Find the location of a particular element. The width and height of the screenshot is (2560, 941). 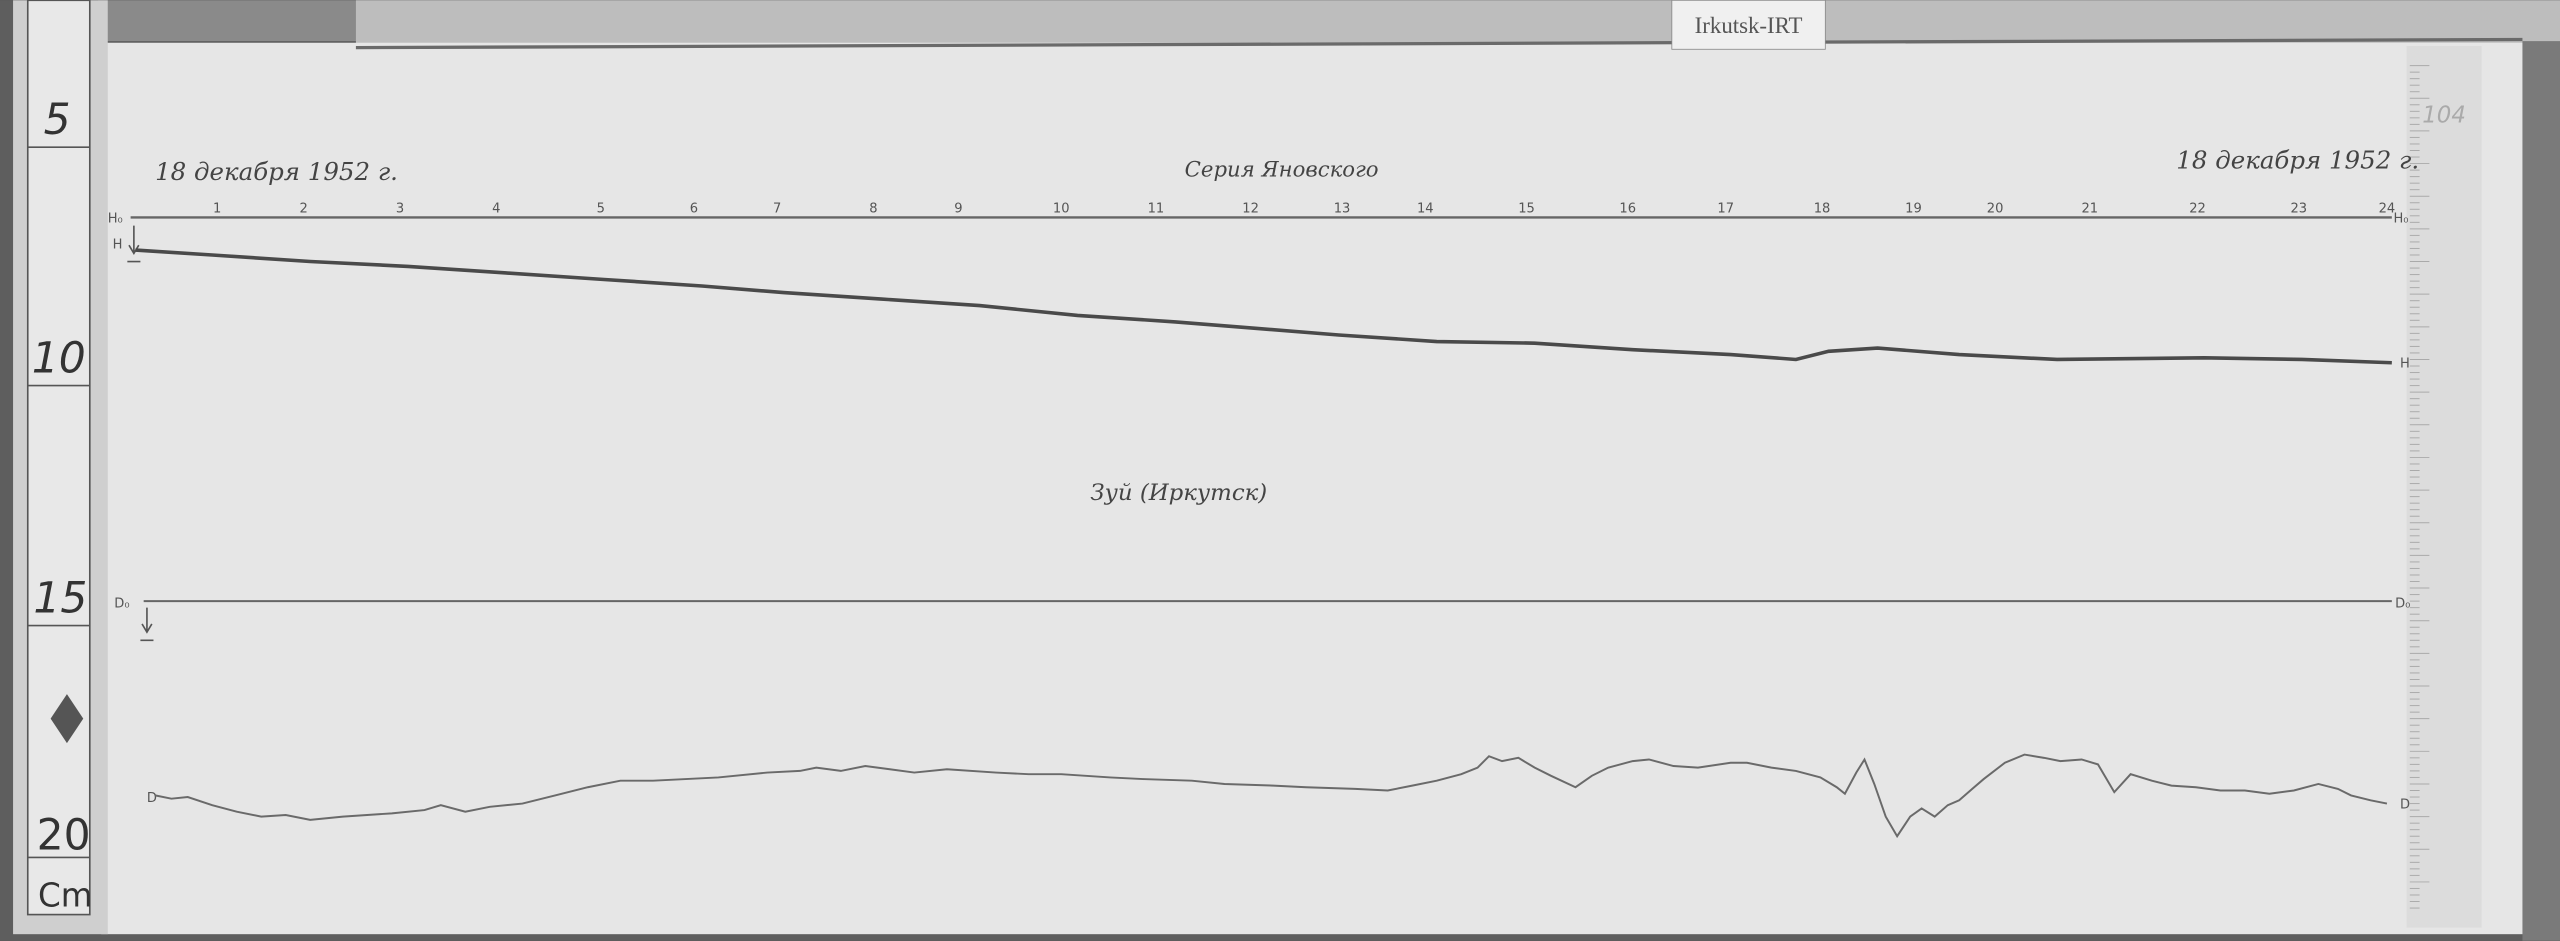

right-ruler-ticks is located at coordinates (2419, 487).